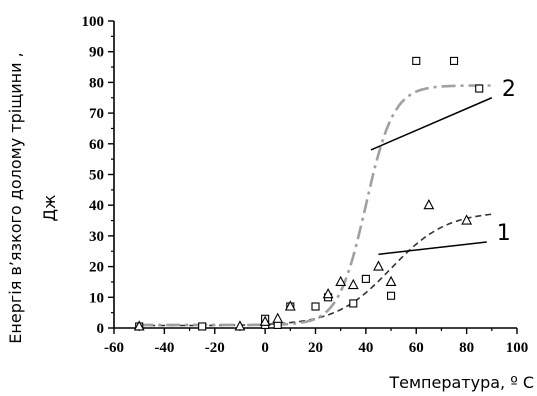  What do you see at coordinates (215, 348) in the screenshot?
I see `x-tick-label: -20` at bounding box center [215, 348].